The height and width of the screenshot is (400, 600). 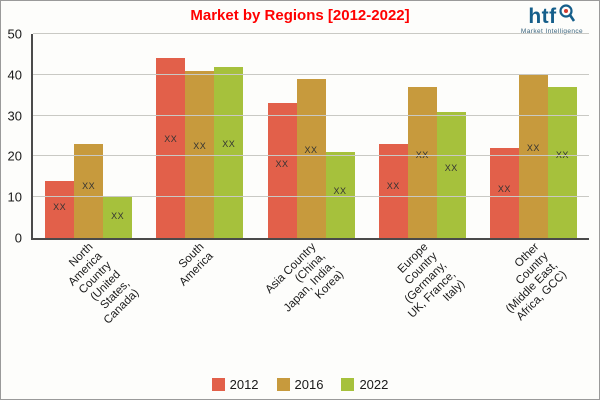 I want to click on chart-title: Market by Regions [2012-2022], so click(x=300, y=15).